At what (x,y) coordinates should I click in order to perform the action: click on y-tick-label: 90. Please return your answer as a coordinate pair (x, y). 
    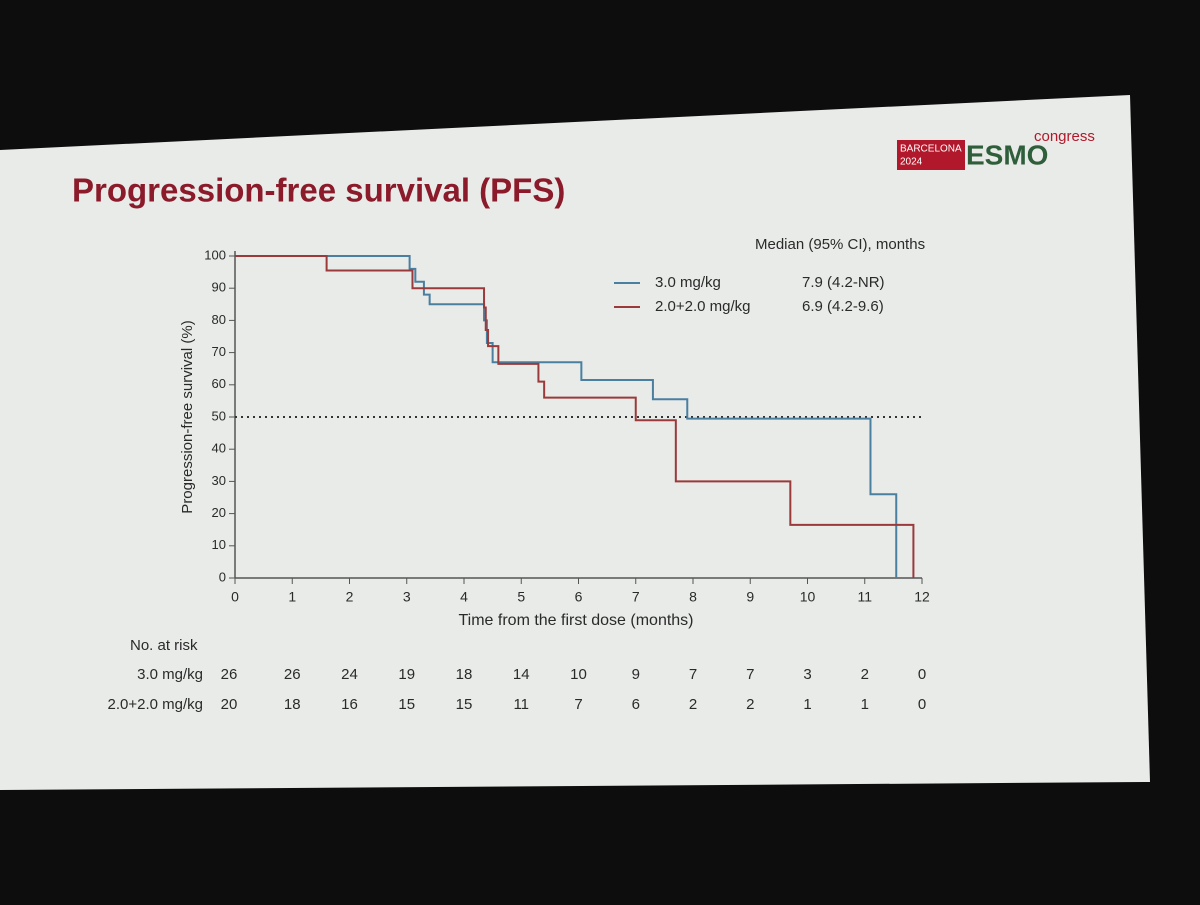
    Looking at the image, I should click on (219, 287).